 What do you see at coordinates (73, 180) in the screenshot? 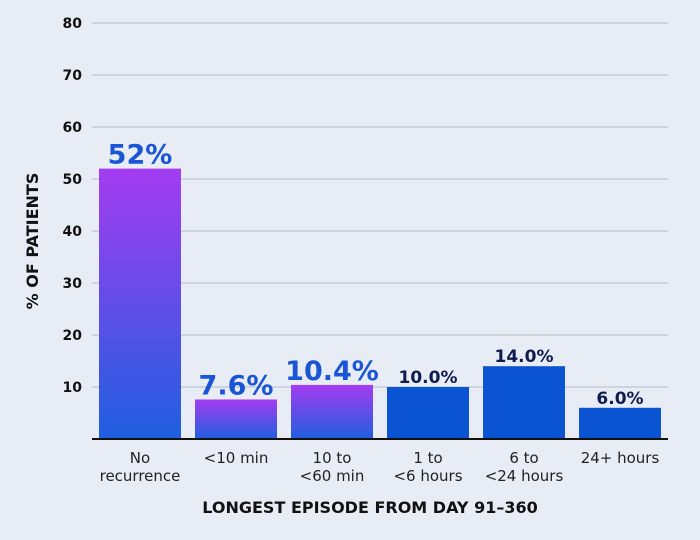
I see `y-tick-label: 50` at bounding box center [73, 180].